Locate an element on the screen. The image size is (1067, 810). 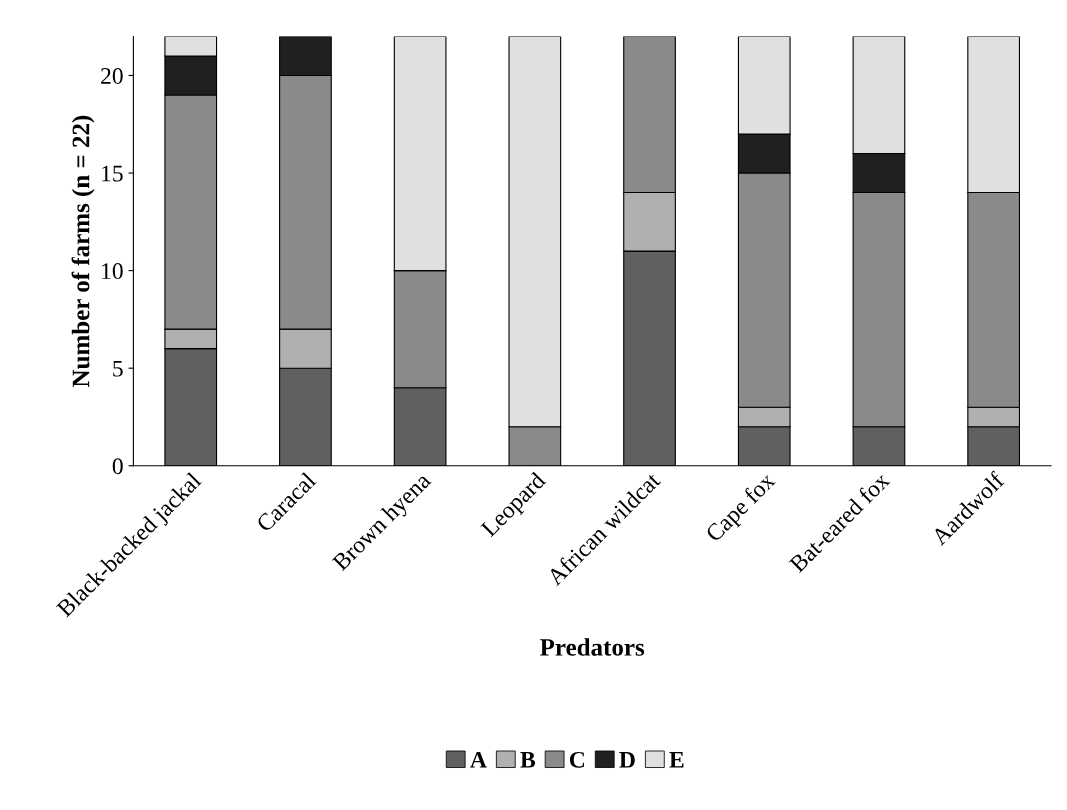
y-tick-label: 0 is located at coordinates (117, 466).